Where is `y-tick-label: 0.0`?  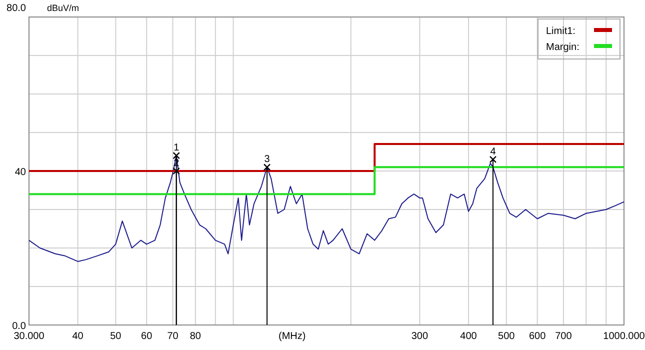
y-tick-label: 0.0 is located at coordinates (19, 326).